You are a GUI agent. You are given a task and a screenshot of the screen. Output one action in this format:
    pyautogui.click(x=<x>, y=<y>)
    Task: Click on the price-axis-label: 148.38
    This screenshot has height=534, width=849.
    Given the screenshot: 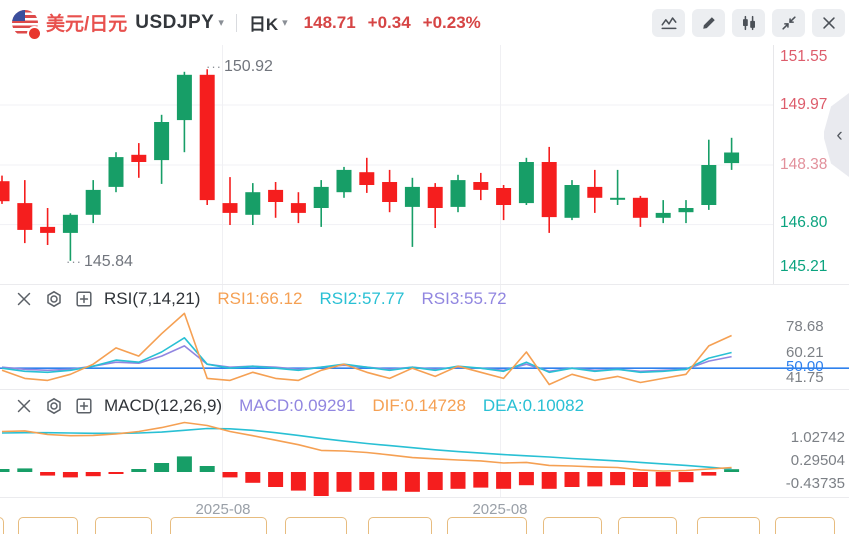 What is the action you would take?
    pyautogui.click(x=804, y=164)
    